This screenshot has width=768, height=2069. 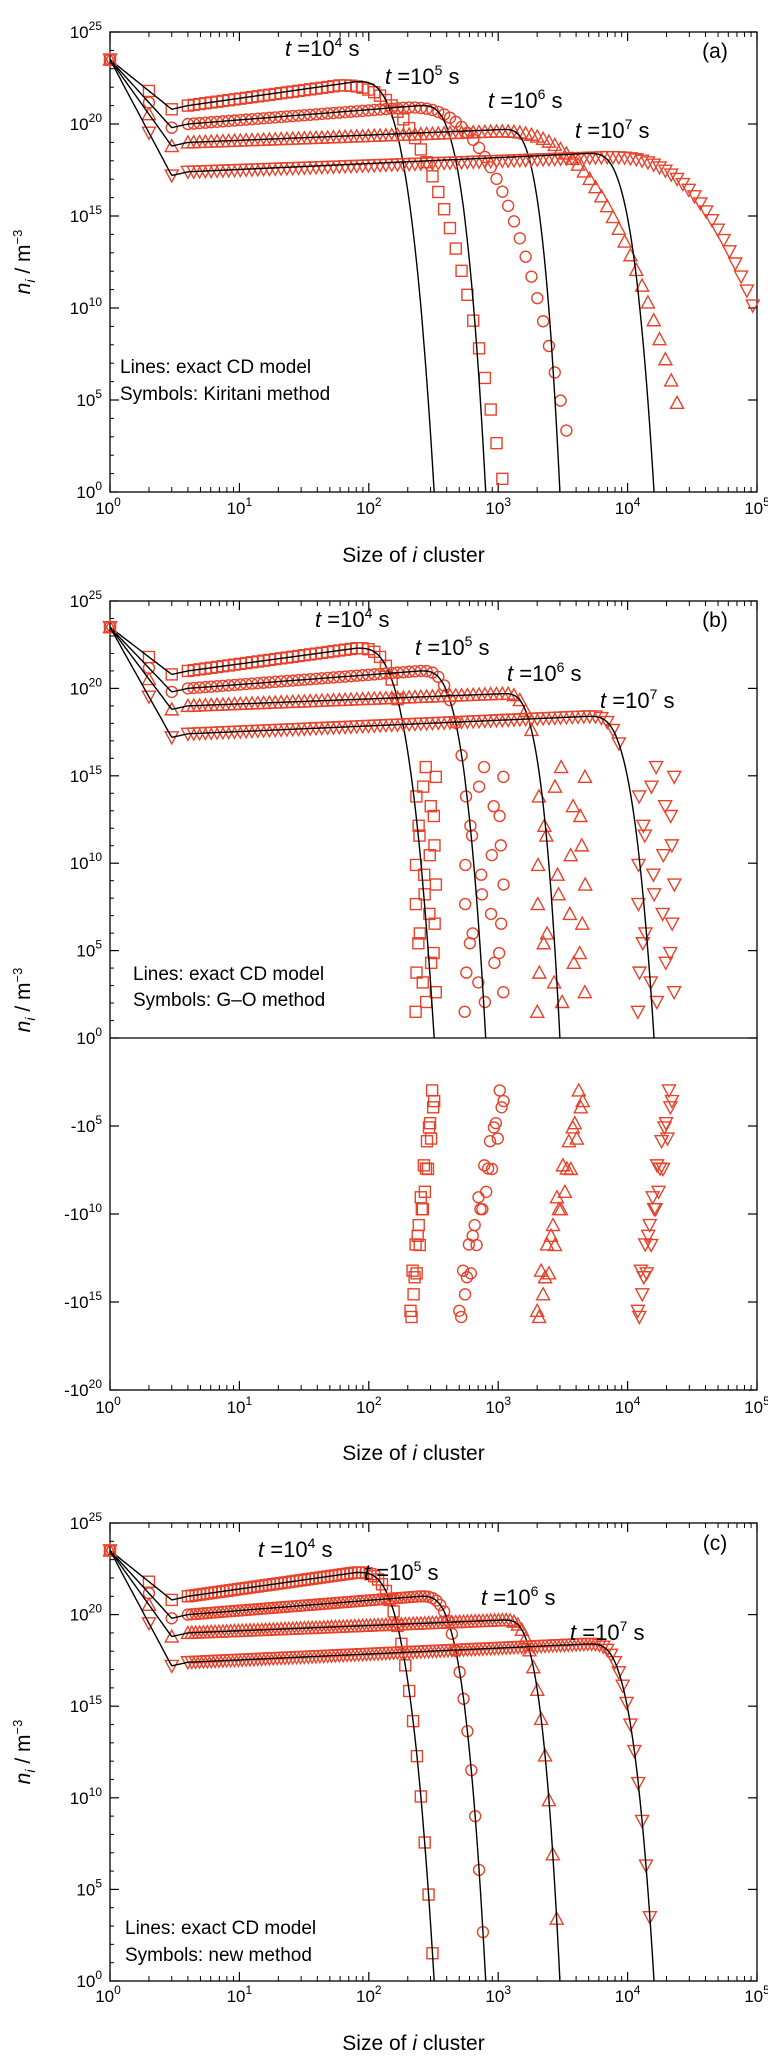 I want to click on time-label: t =106 s, so click(x=525, y=99).